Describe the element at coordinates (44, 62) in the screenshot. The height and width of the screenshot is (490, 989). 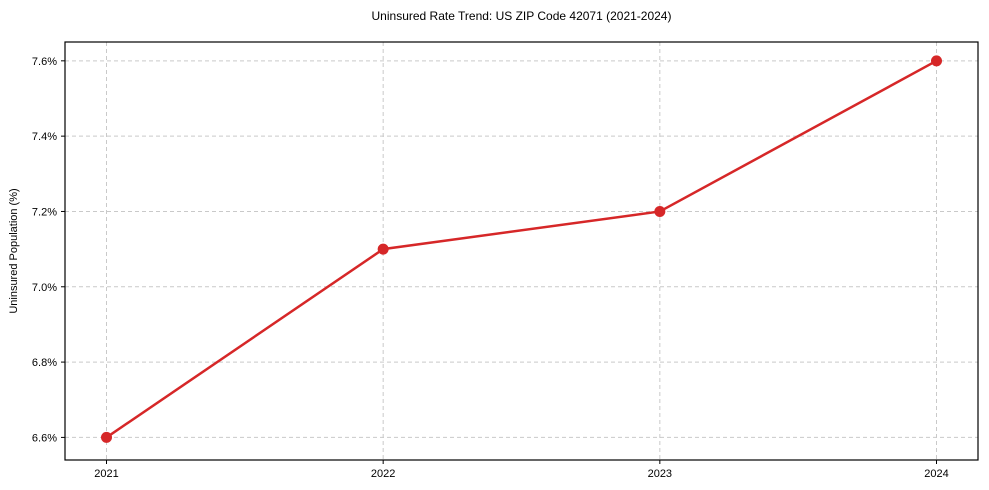
I see `y-tick-label: 7.6%` at that location.